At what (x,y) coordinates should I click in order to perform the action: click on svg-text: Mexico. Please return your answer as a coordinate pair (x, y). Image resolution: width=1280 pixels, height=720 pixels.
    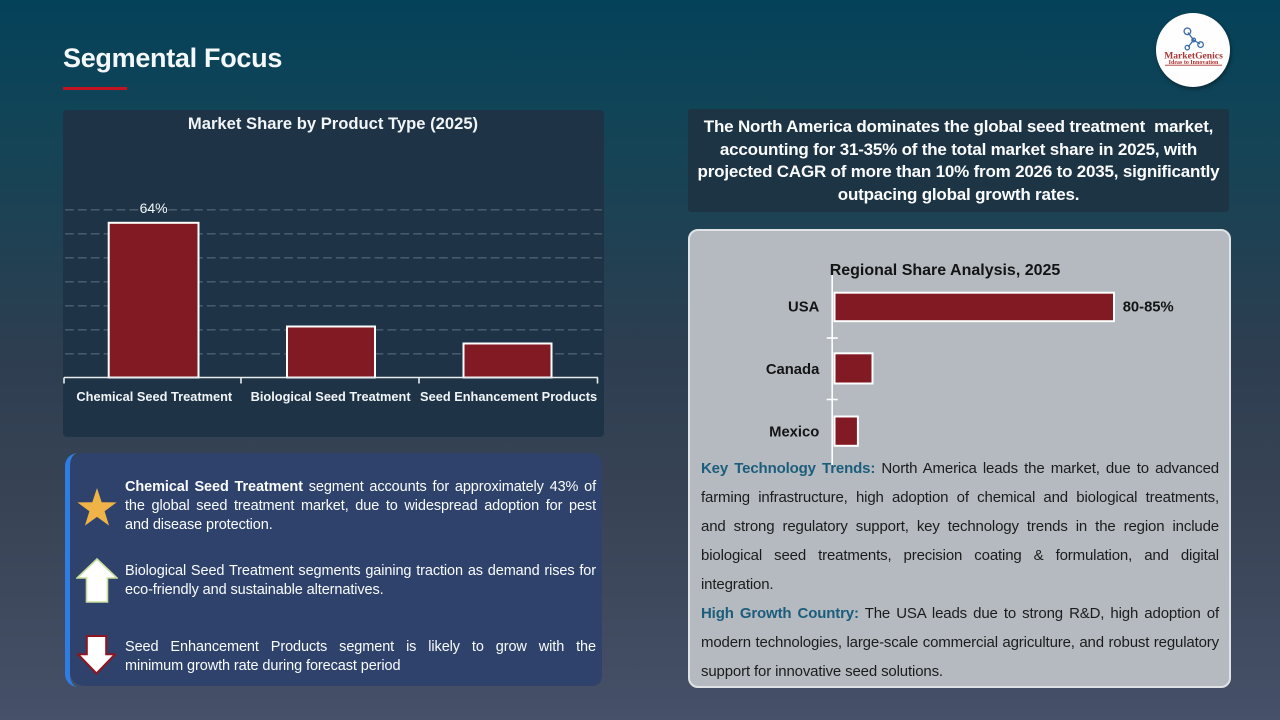
    Looking at the image, I should click on (794, 433).